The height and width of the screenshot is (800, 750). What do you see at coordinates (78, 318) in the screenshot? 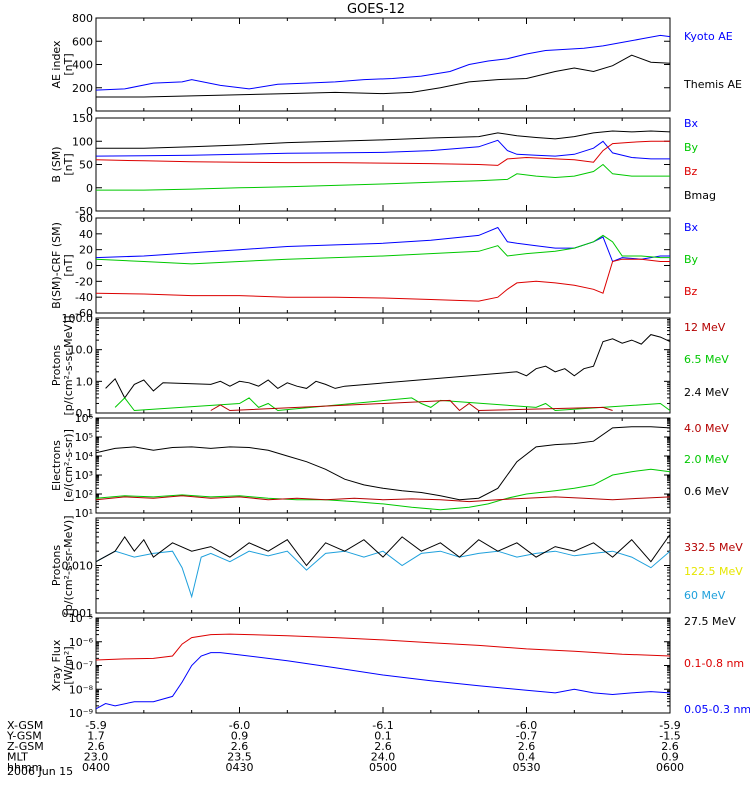
I see `y-tick-label: 100.0` at bounding box center [78, 318].